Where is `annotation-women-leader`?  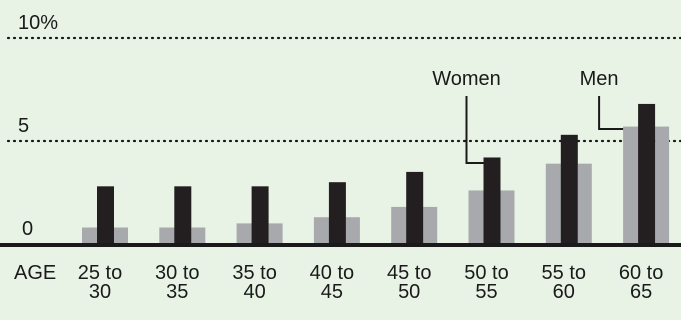
annotation-women-leader is located at coordinates (474, 130).